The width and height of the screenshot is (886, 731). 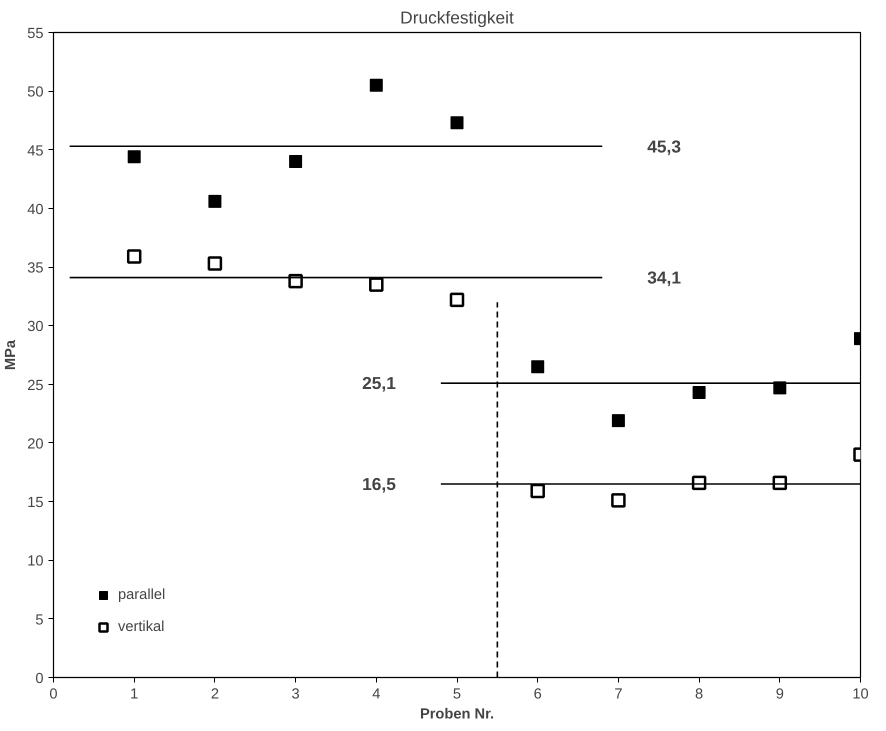 What do you see at coordinates (134, 694) in the screenshot?
I see `x-tick-label: 1` at bounding box center [134, 694].